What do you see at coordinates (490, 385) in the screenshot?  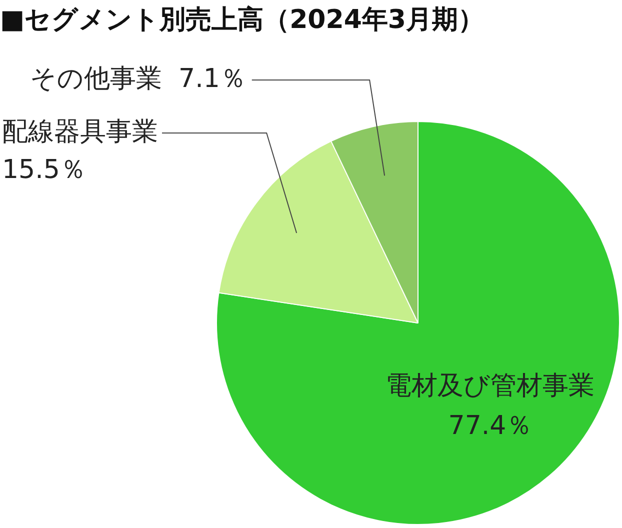 I see `slice-label: 電材及び管材事業` at bounding box center [490, 385].